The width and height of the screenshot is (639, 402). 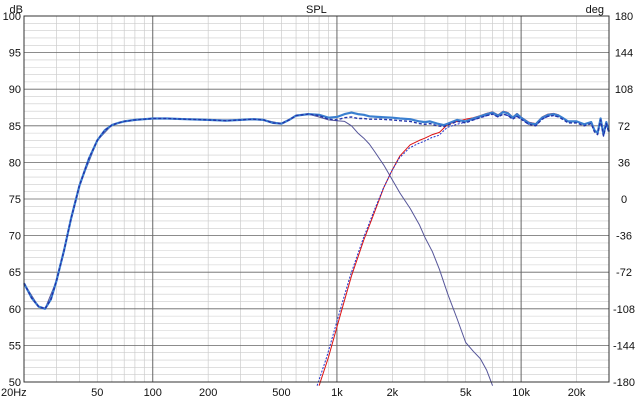 I want to click on y2-tick-label: -180, so click(x=624, y=383).